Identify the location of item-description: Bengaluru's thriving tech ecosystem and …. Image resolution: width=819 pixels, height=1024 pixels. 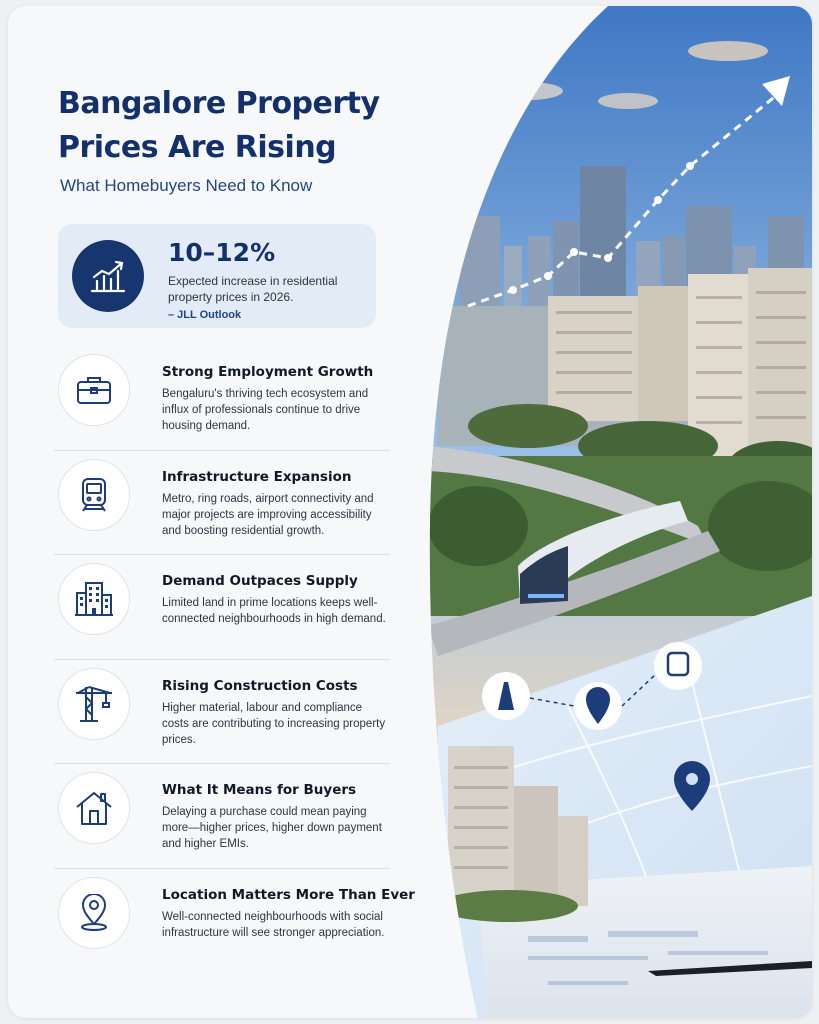
(265, 410).